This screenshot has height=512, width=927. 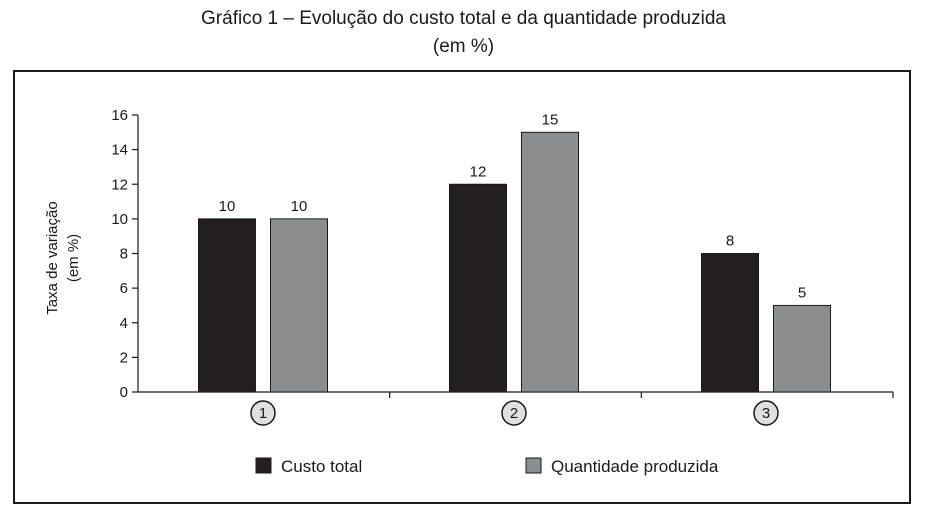 What do you see at coordinates (124, 288) in the screenshot?
I see `y-tick-label: 6` at bounding box center [124, 288].